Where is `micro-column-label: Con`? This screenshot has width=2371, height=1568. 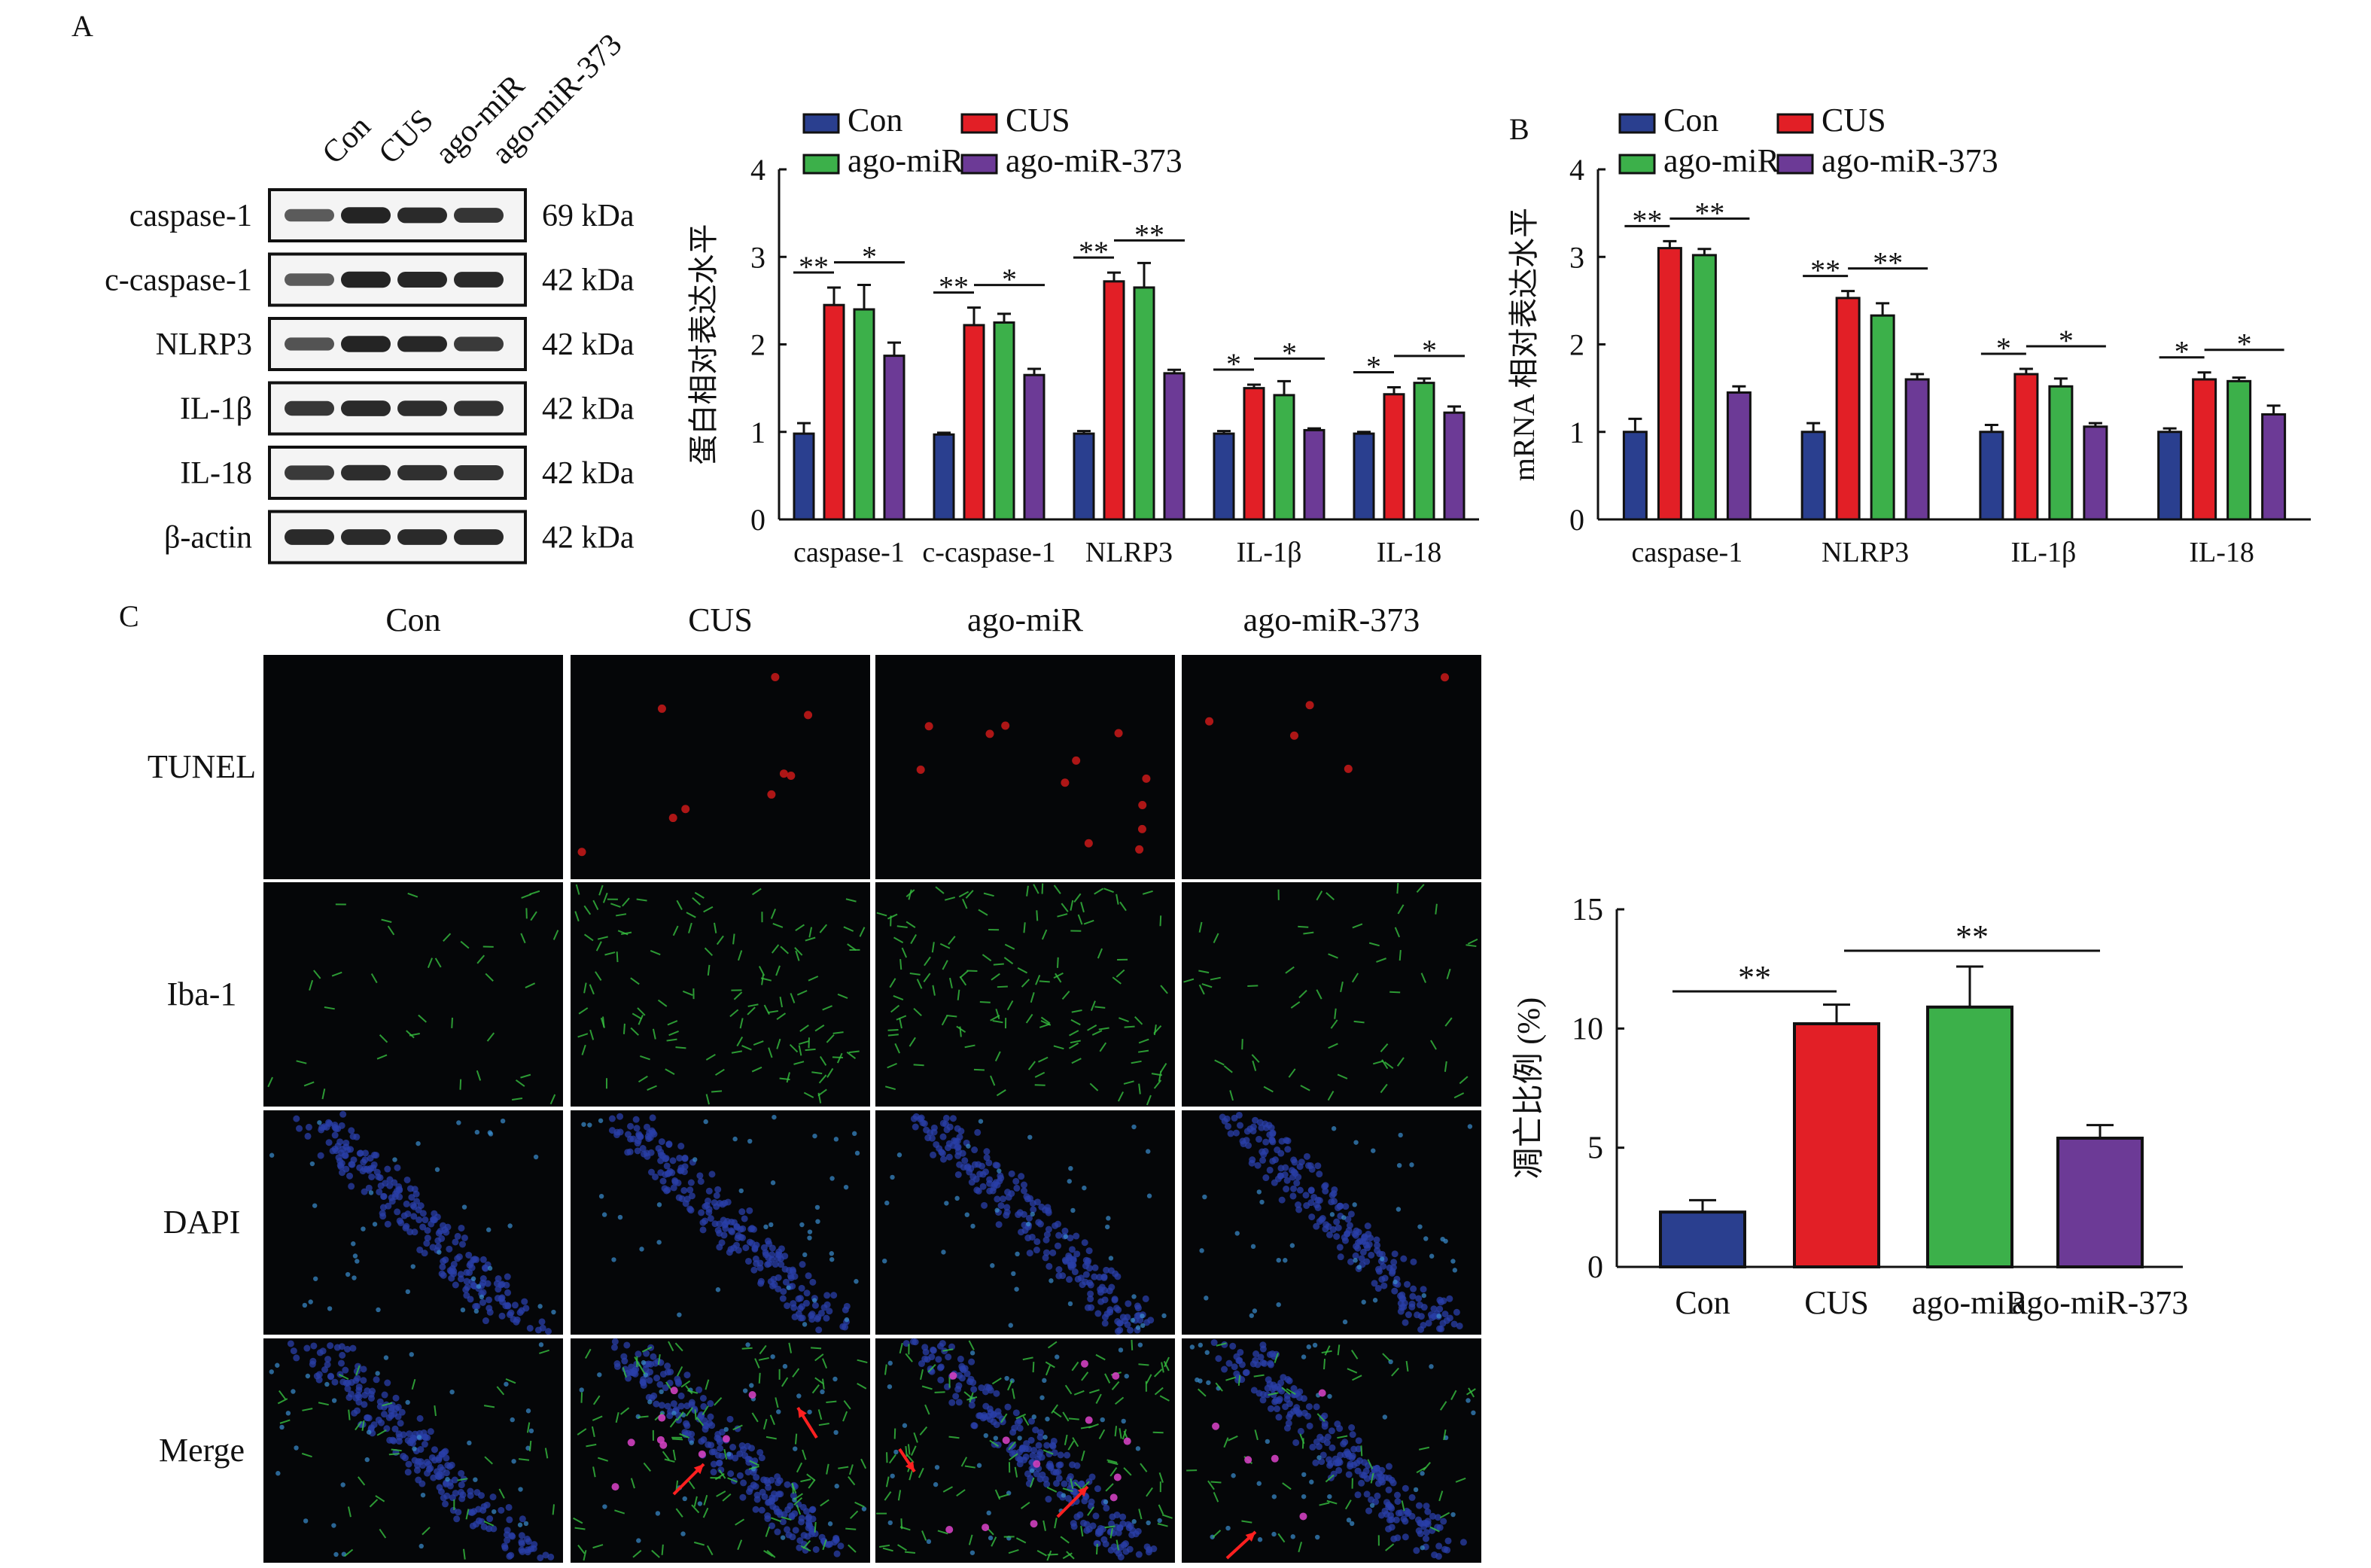
micro-column-label: Con is located at coordinates (412, 619).